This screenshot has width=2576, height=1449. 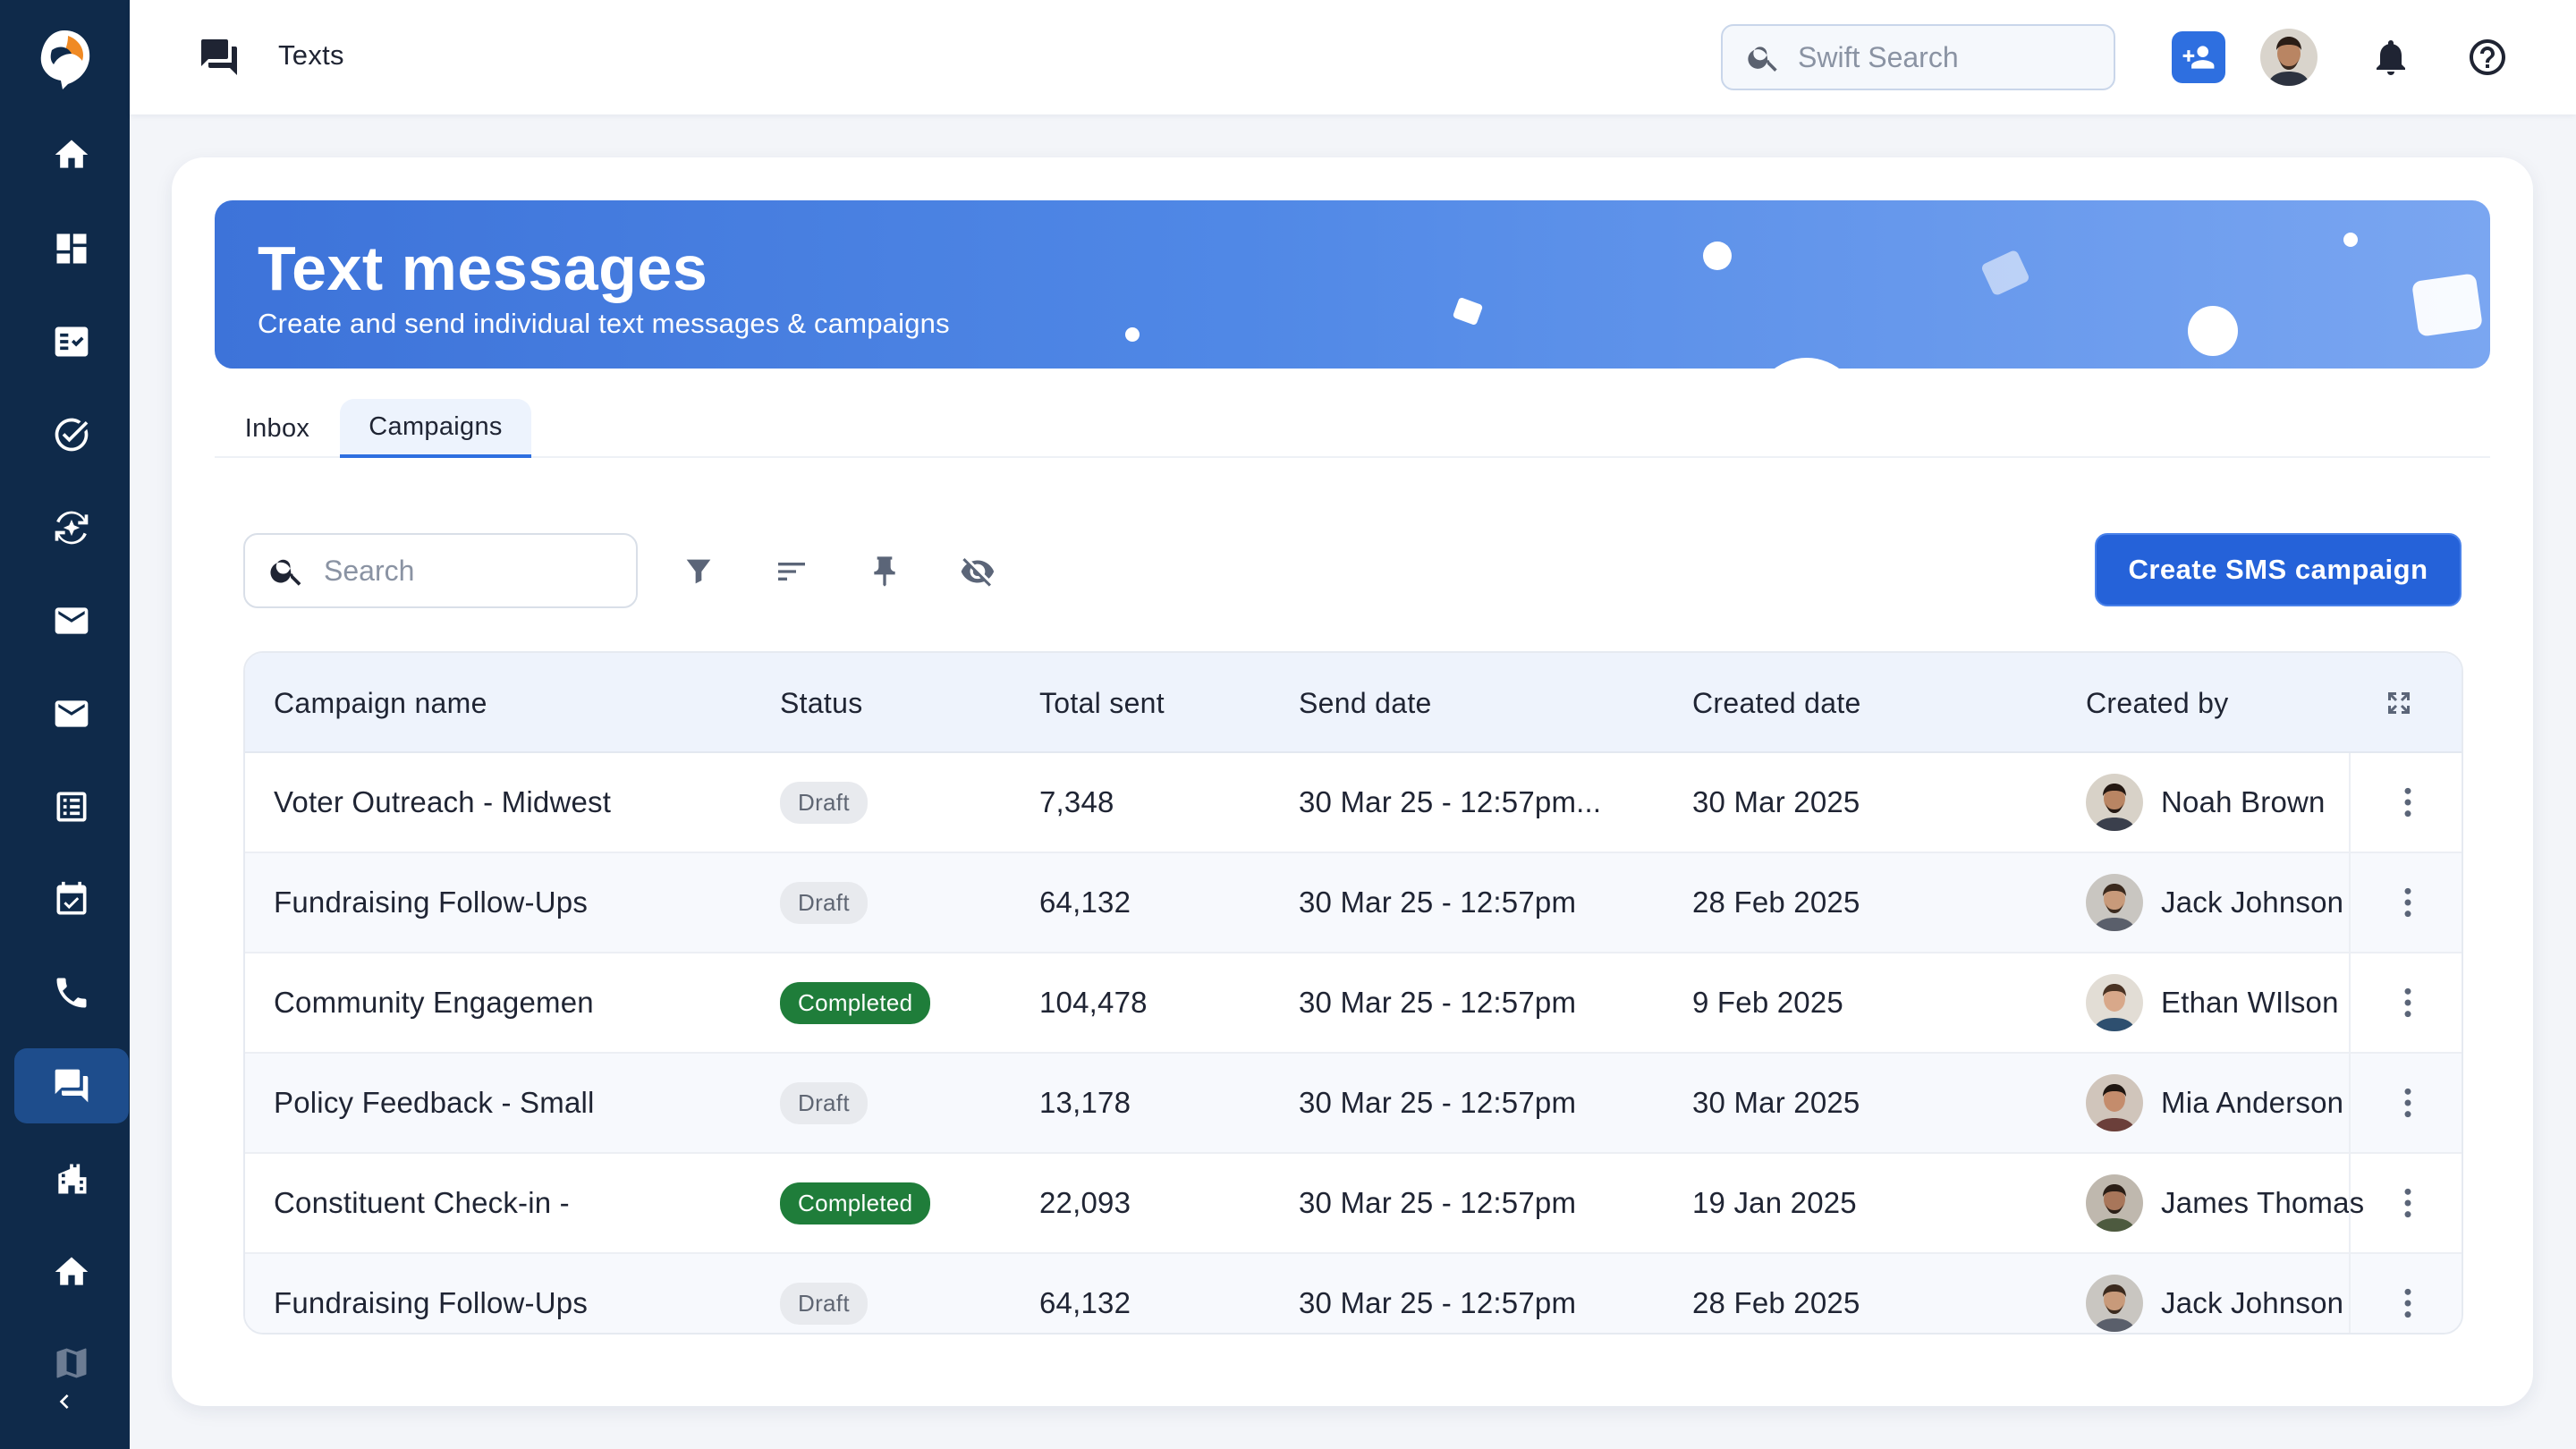 I want to click on total-sent: 104,478, so click(x=1093, y=1002).